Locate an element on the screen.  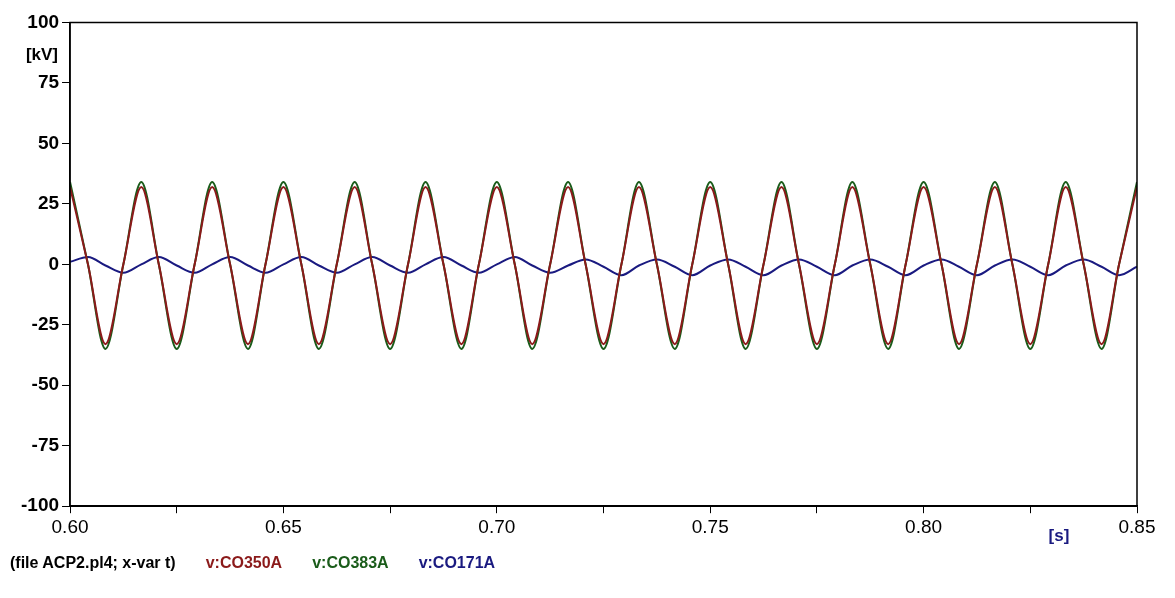
x-tick-label: 0.85 is located at coordinates (1137, 526).